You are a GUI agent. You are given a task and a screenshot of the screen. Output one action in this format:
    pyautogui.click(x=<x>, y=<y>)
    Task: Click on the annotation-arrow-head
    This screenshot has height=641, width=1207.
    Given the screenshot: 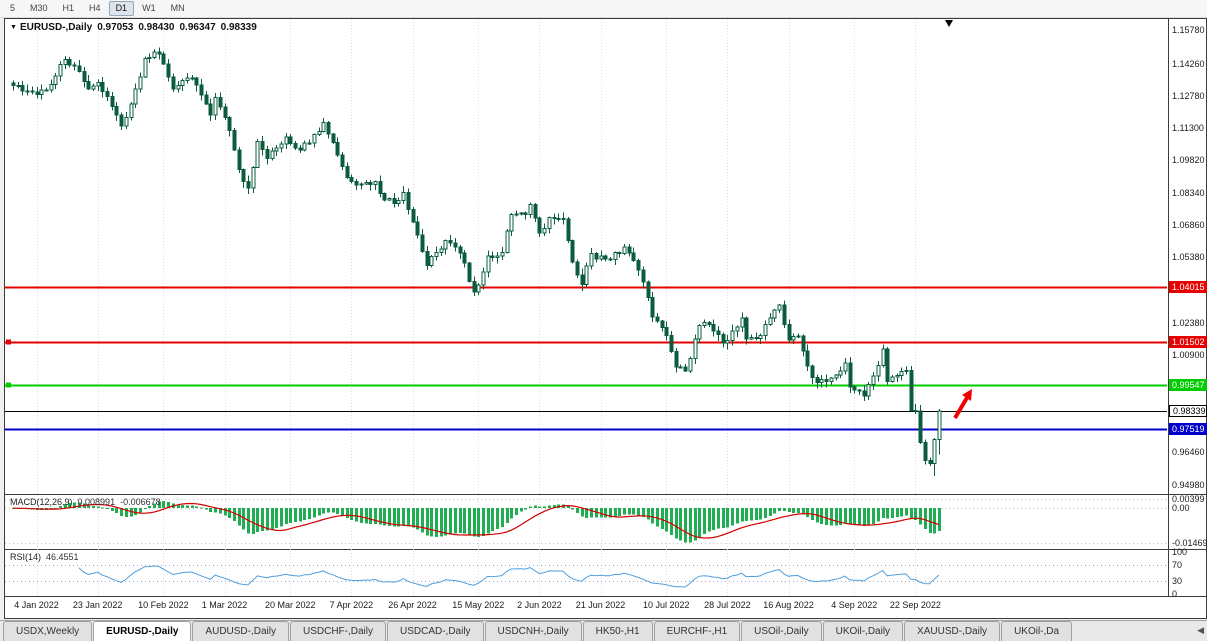 What is the action you would take?
    pyautogui.click(x=967, y=395)
    